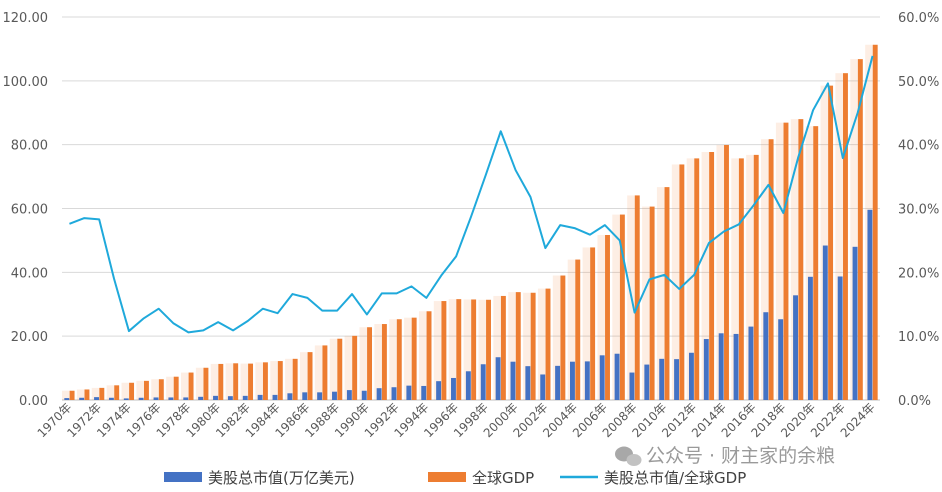 This screenshot has height=492, width=942. What do you see at coordinates (281, 478) in the screenshot?
I see `legend-label-market-cap: 美股总市值(万亿美元)` at bounding box center [281, 478].